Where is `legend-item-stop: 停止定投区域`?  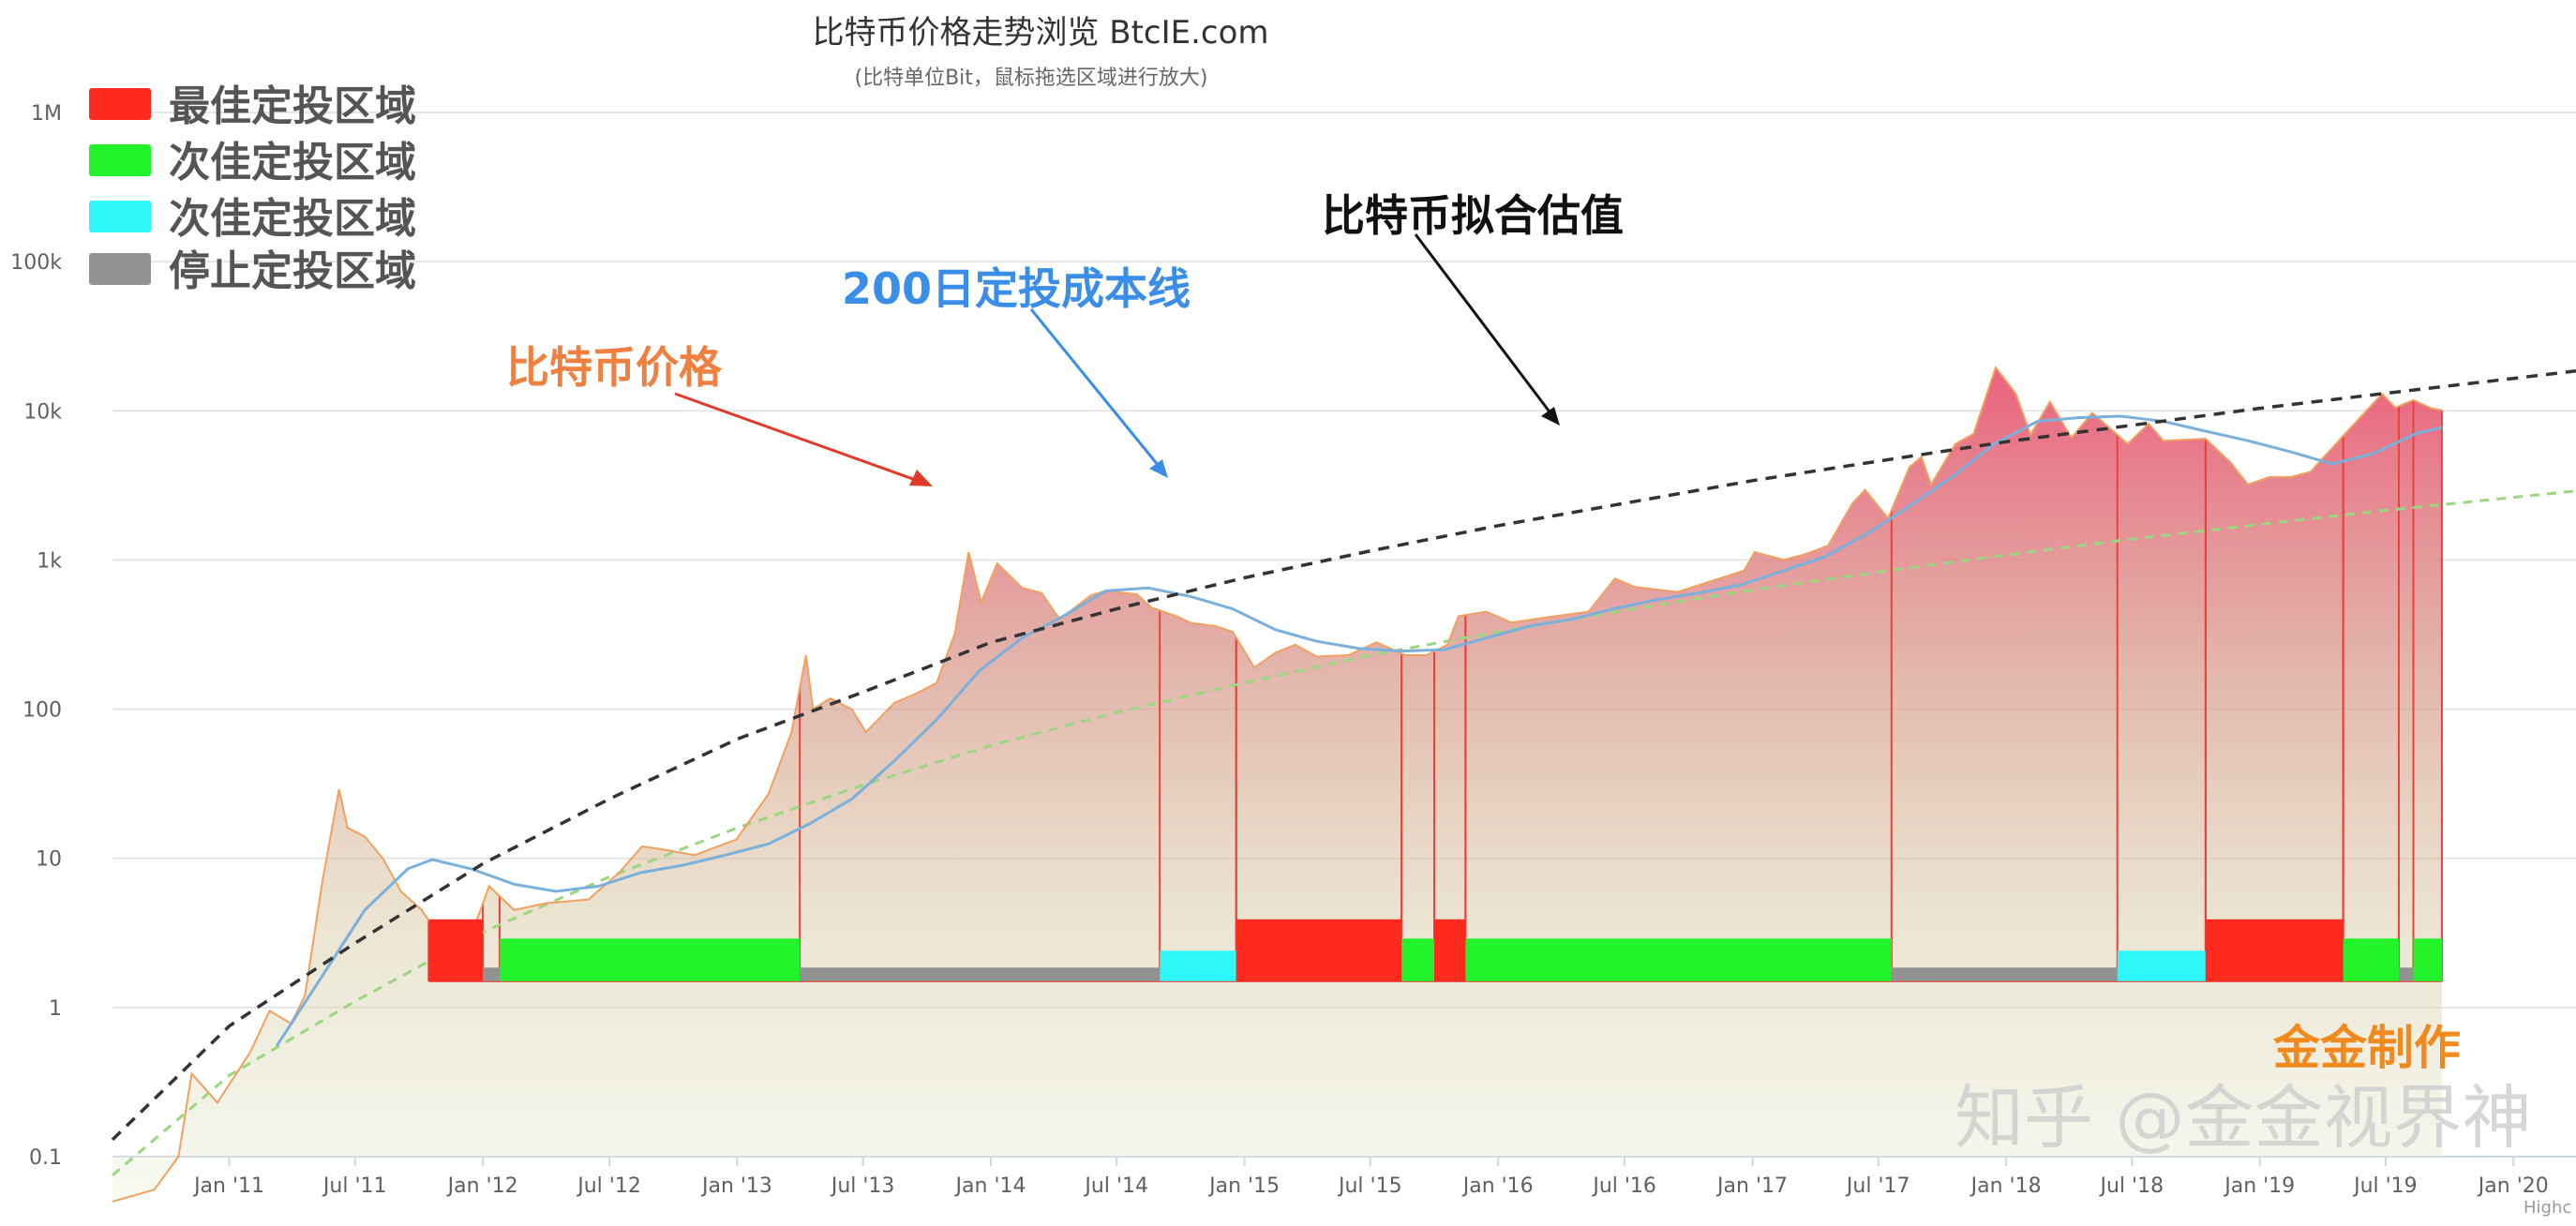
legend-item-stop: 停止定投区域 is located at coordinates (252, 271).